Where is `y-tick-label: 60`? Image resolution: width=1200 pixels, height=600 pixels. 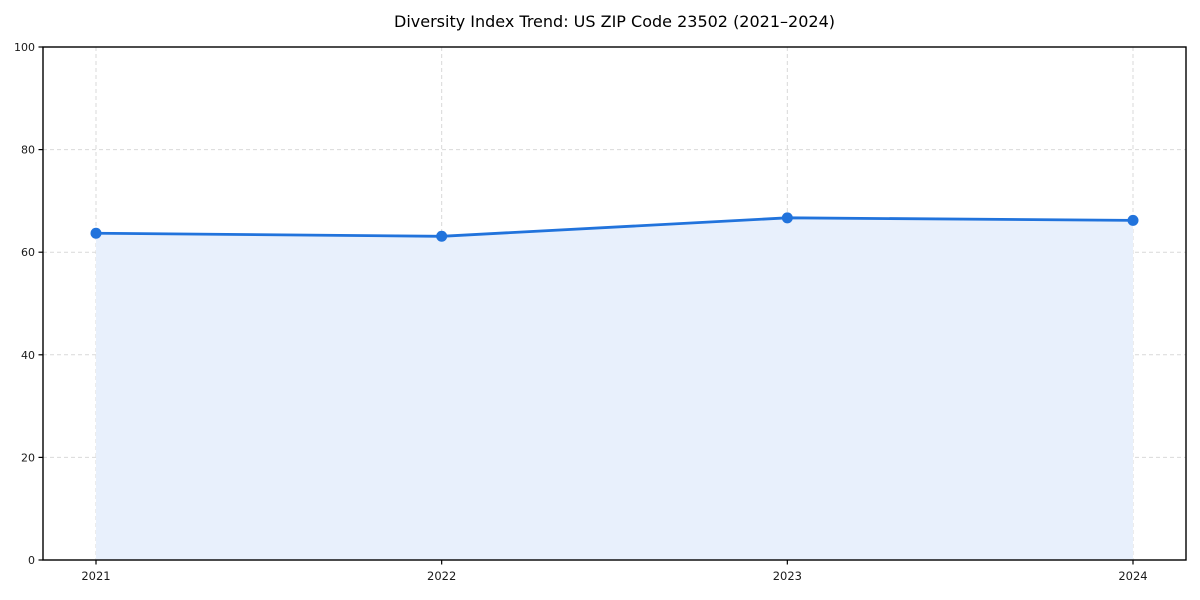 y-tick-label: 60 is located at coordinates (28, 252).